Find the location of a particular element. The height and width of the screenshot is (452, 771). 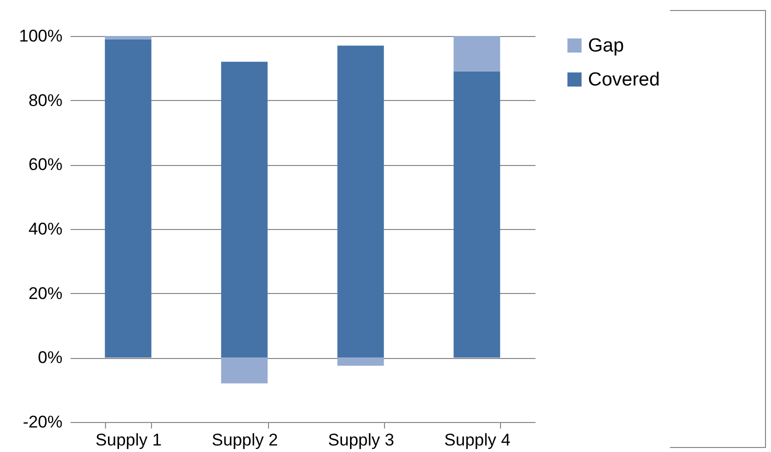

y-tick-label: 100% is located at coordinates (40, 36).